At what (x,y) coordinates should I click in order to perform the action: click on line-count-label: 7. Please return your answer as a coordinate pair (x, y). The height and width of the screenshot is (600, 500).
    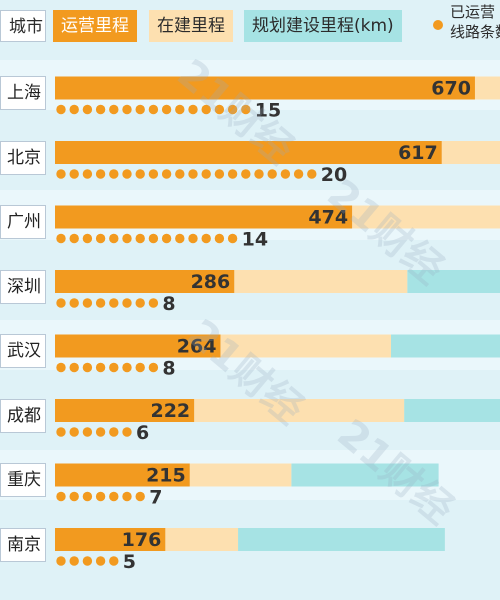
    Looking at the image, I should click on (155, 498).